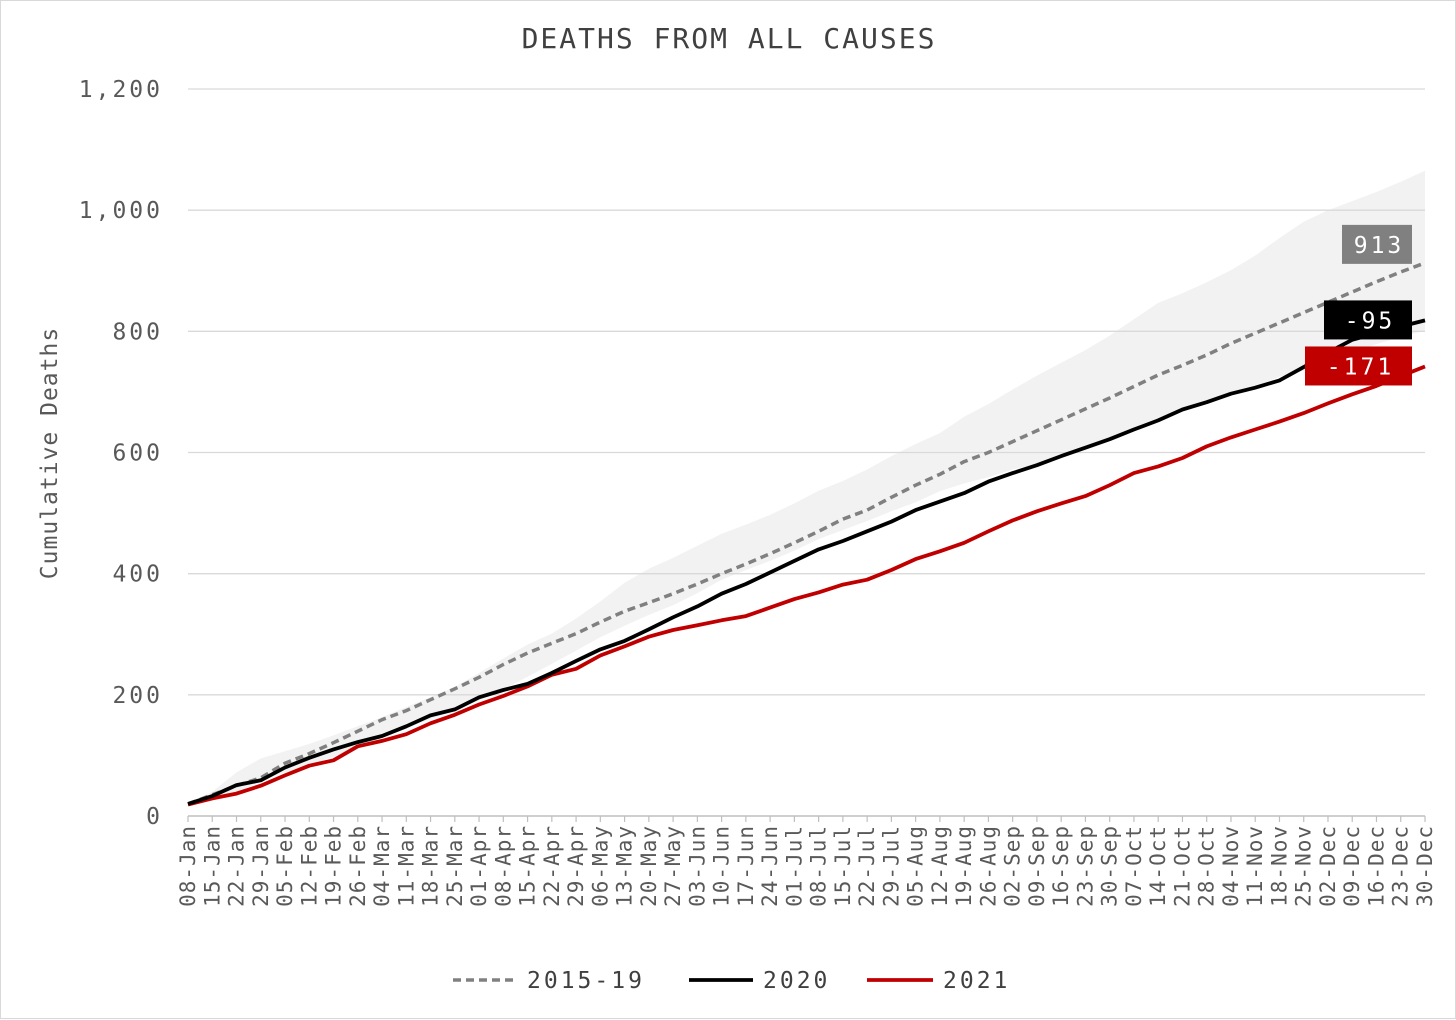  What do you see at coordinates (1085, 866) in the screenshot?
I see `x-tick-label-23-sep: 23-Sep` at bounding box center [1085, 866].